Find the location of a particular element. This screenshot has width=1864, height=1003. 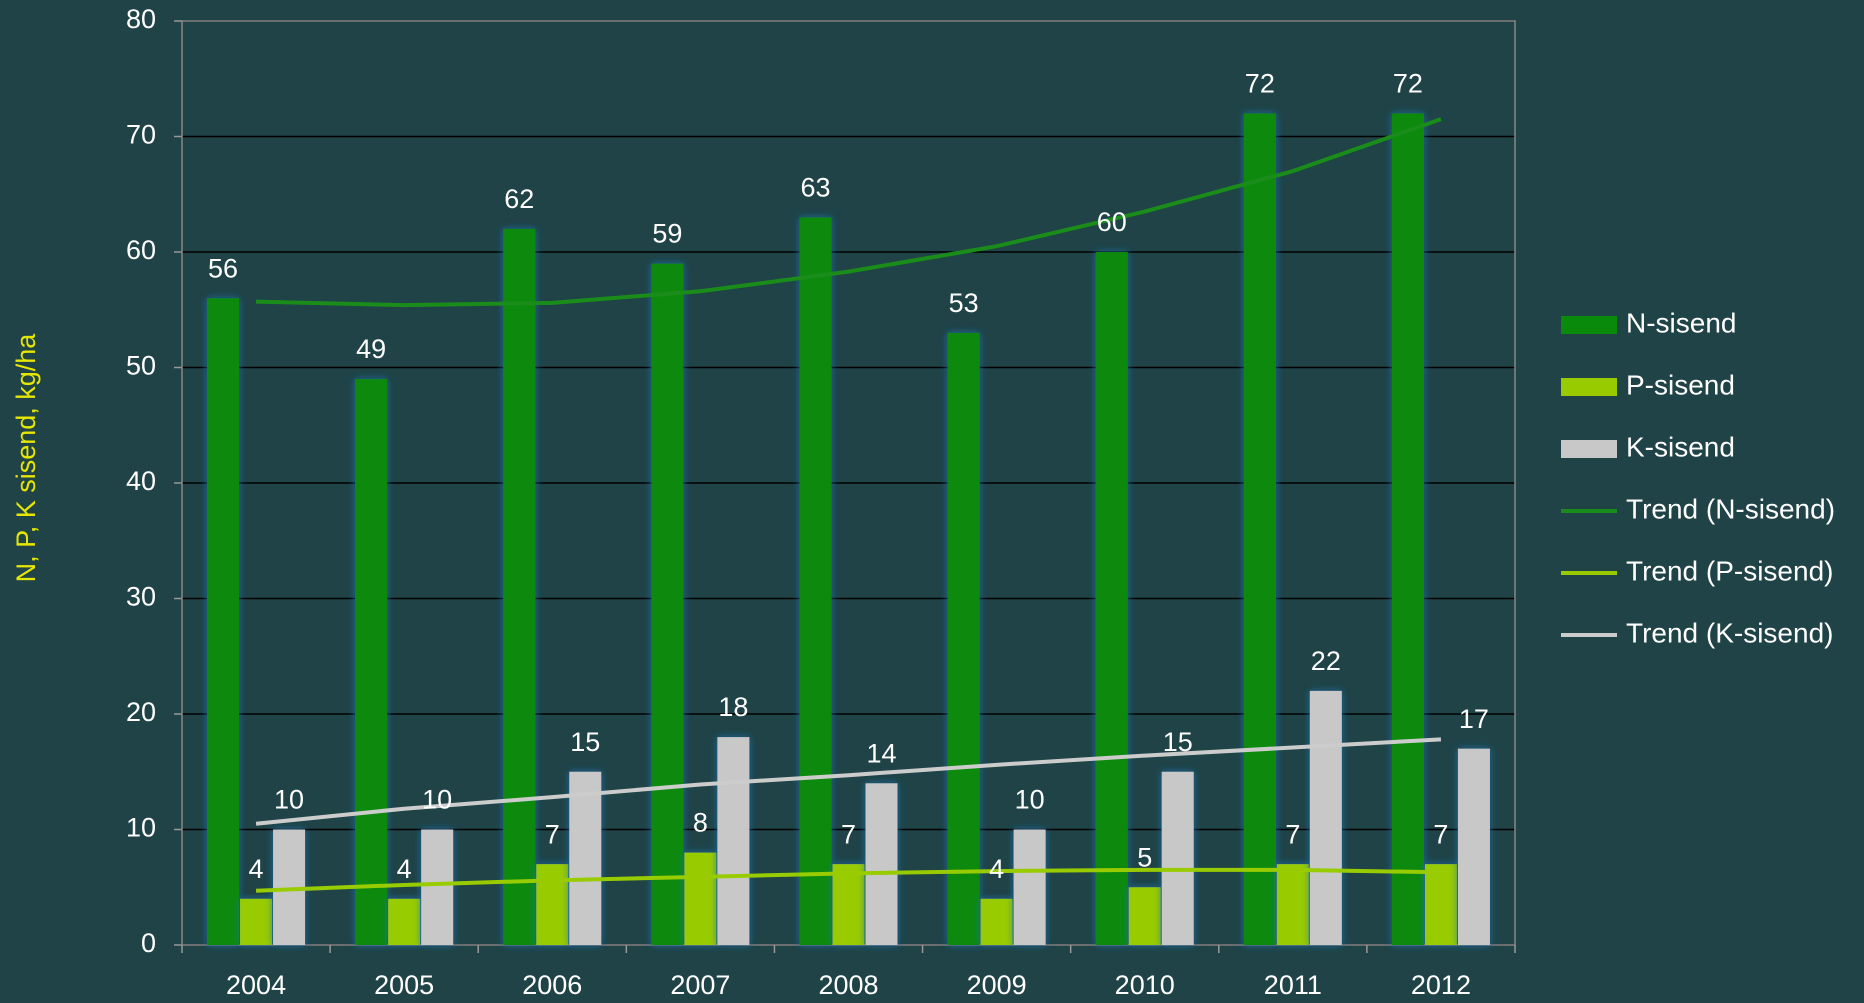

data-label: 8 is located at coordinates (700, 823).